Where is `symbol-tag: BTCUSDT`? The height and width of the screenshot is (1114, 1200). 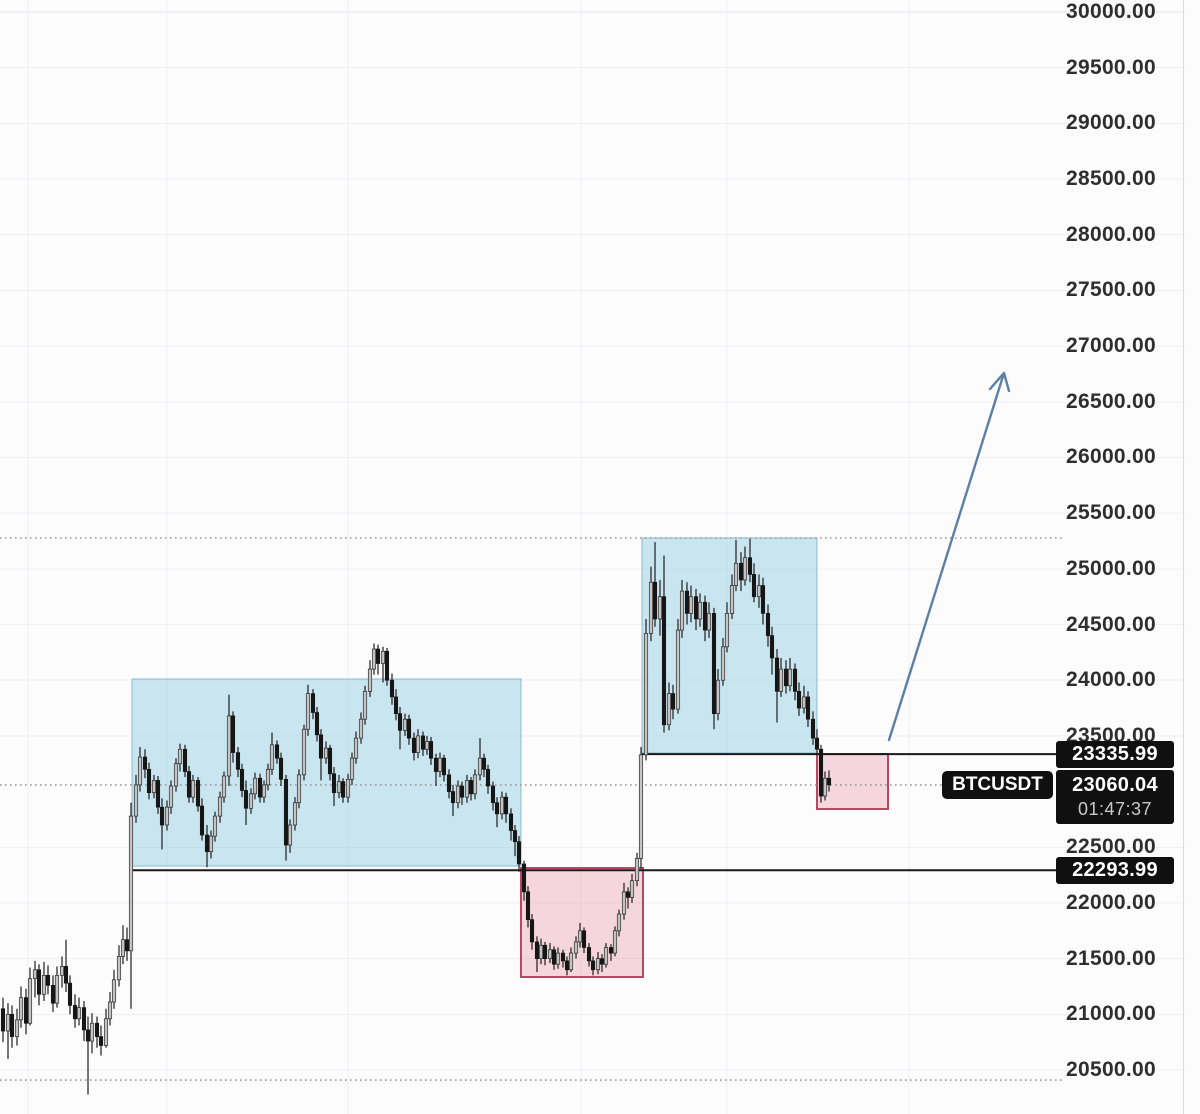
symbol-tag: BTCUSDT is located at coordinates (997, 784).